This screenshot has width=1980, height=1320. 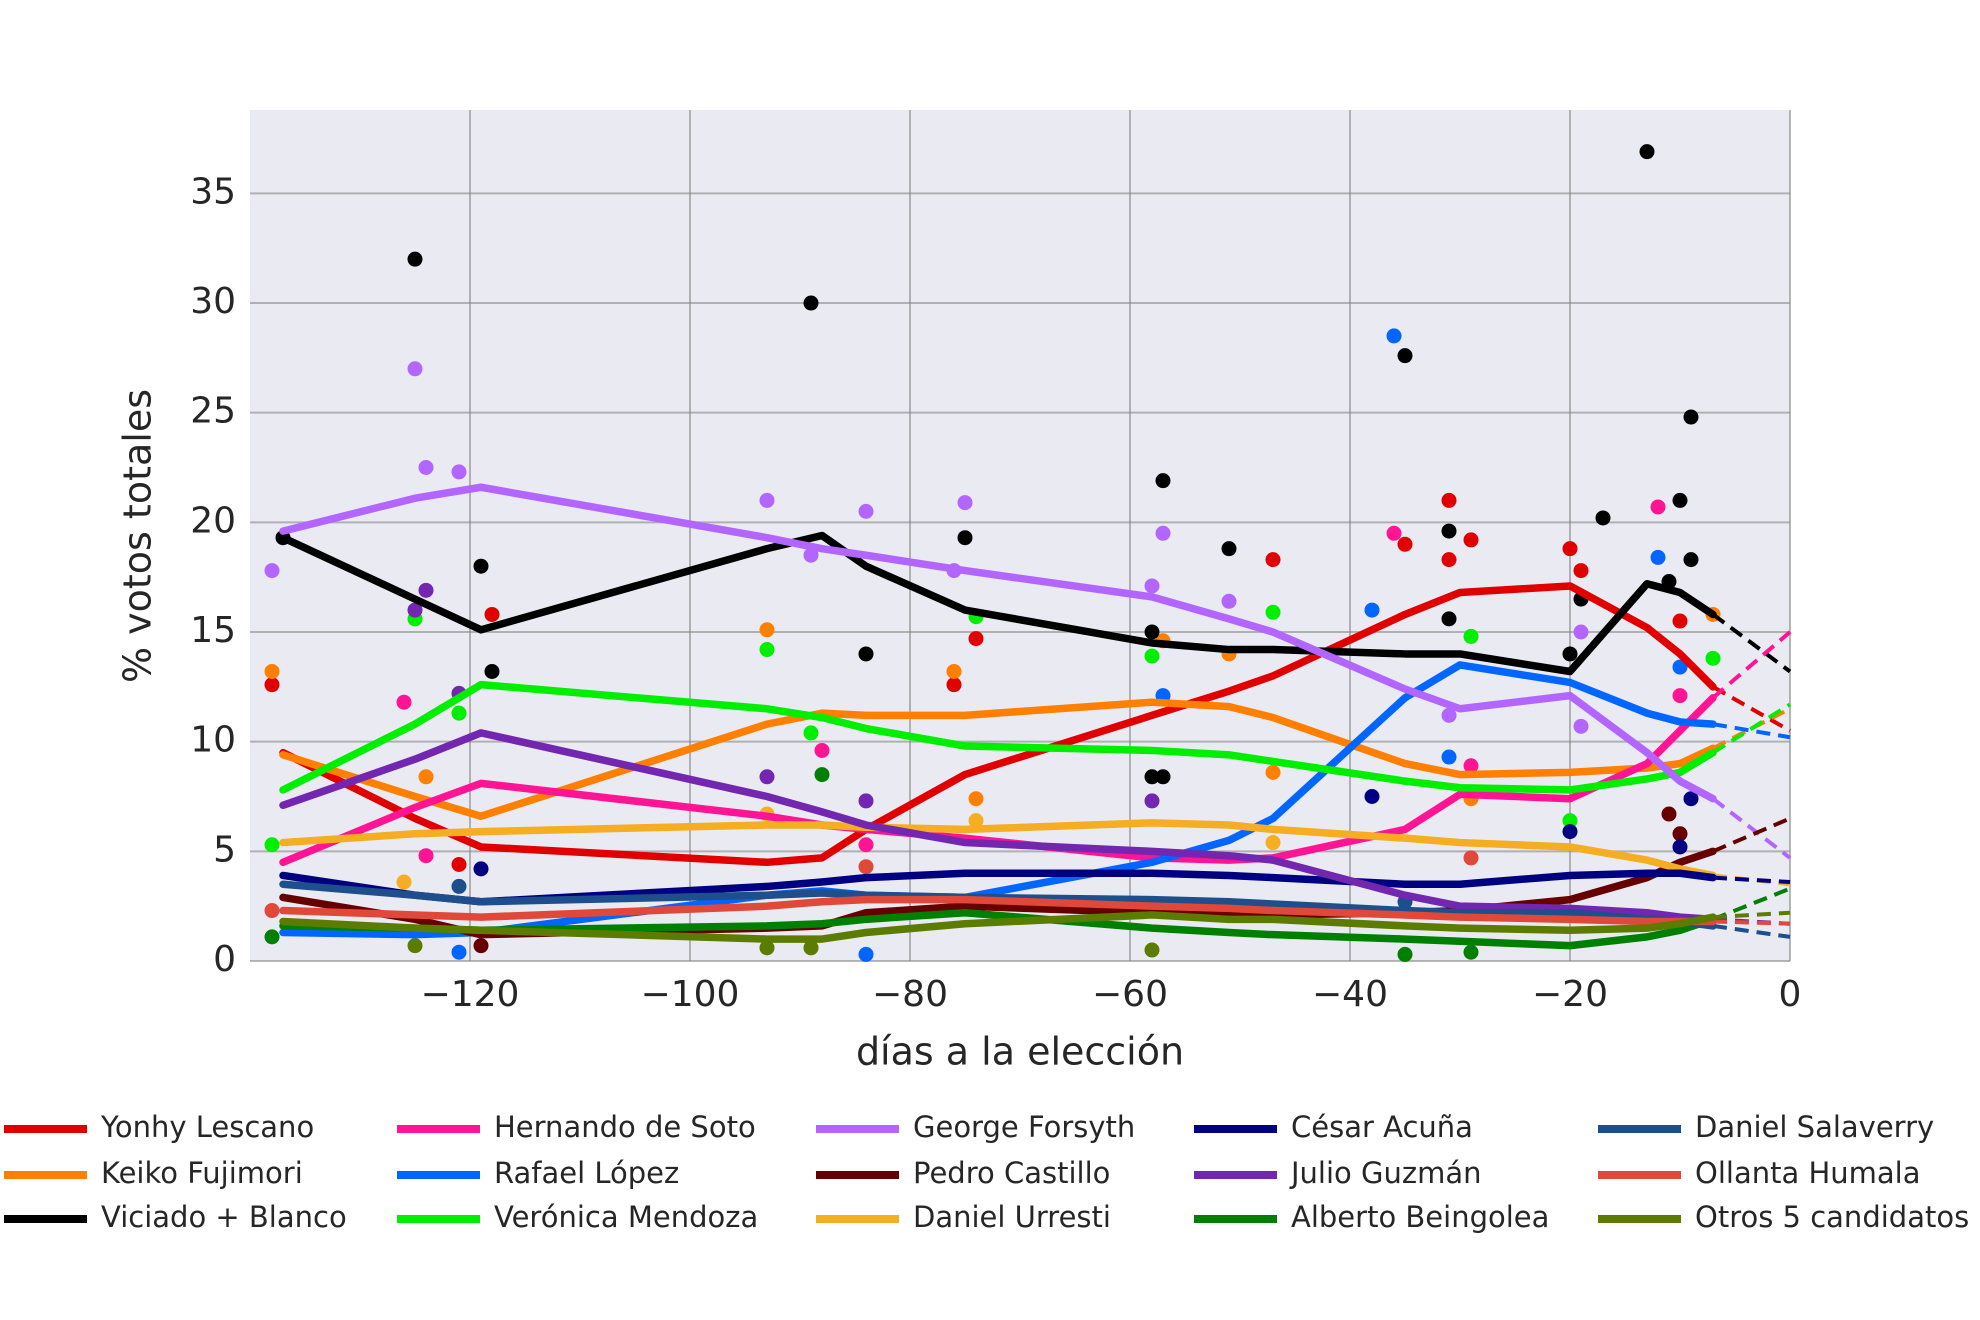 What do you see at coordinates (138, 536) in the screenshot?
I see `y-axis-label: % votos totales` at bounding box center [138, 536].